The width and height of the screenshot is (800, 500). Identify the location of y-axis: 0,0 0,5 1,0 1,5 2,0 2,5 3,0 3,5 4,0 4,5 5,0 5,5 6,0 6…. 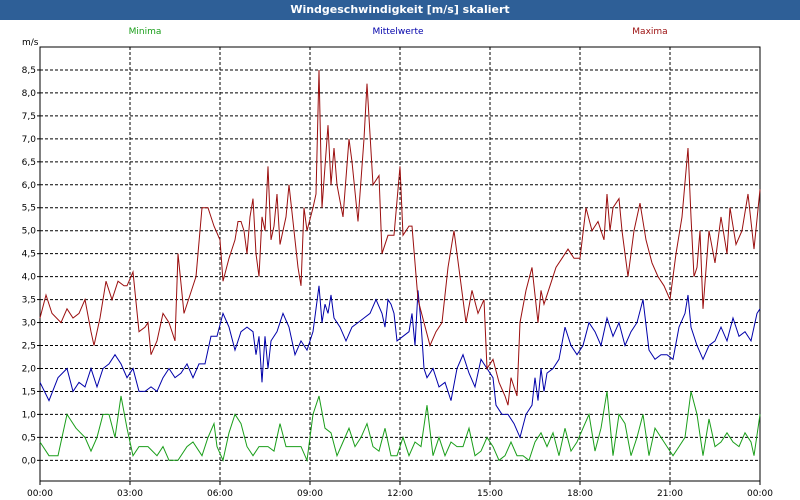
(31, 266).